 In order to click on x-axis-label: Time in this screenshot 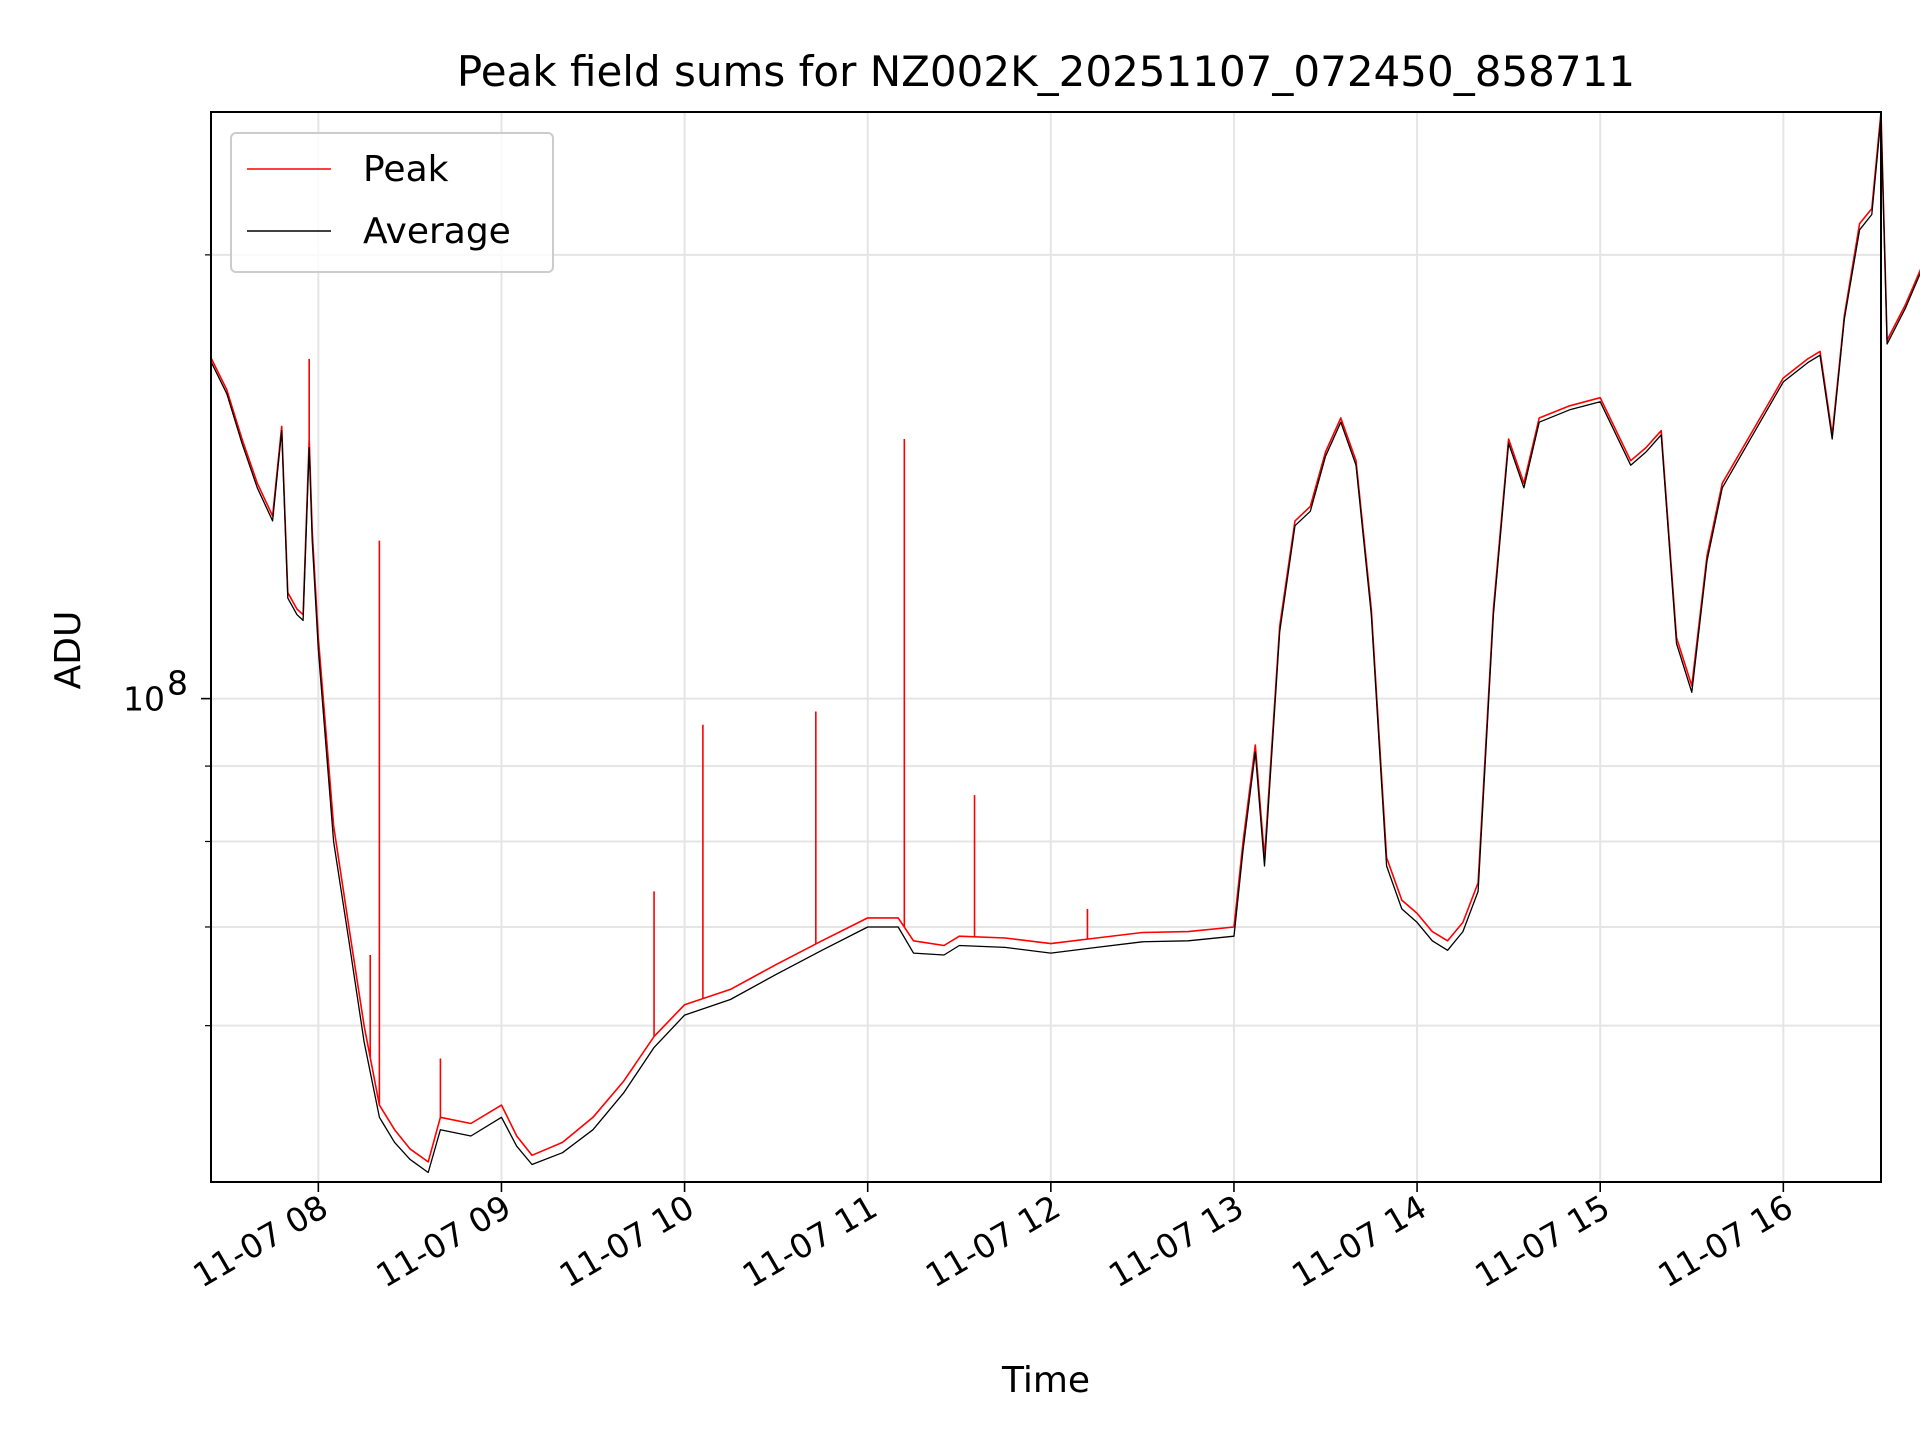, I will do `click(1045, 1380)`.